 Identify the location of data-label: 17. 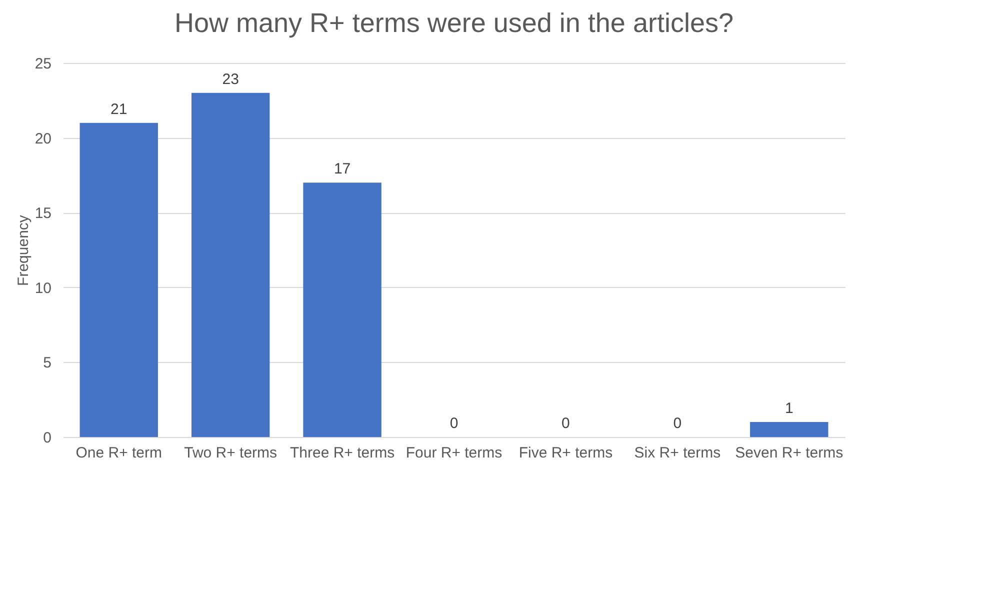
(342, 169).